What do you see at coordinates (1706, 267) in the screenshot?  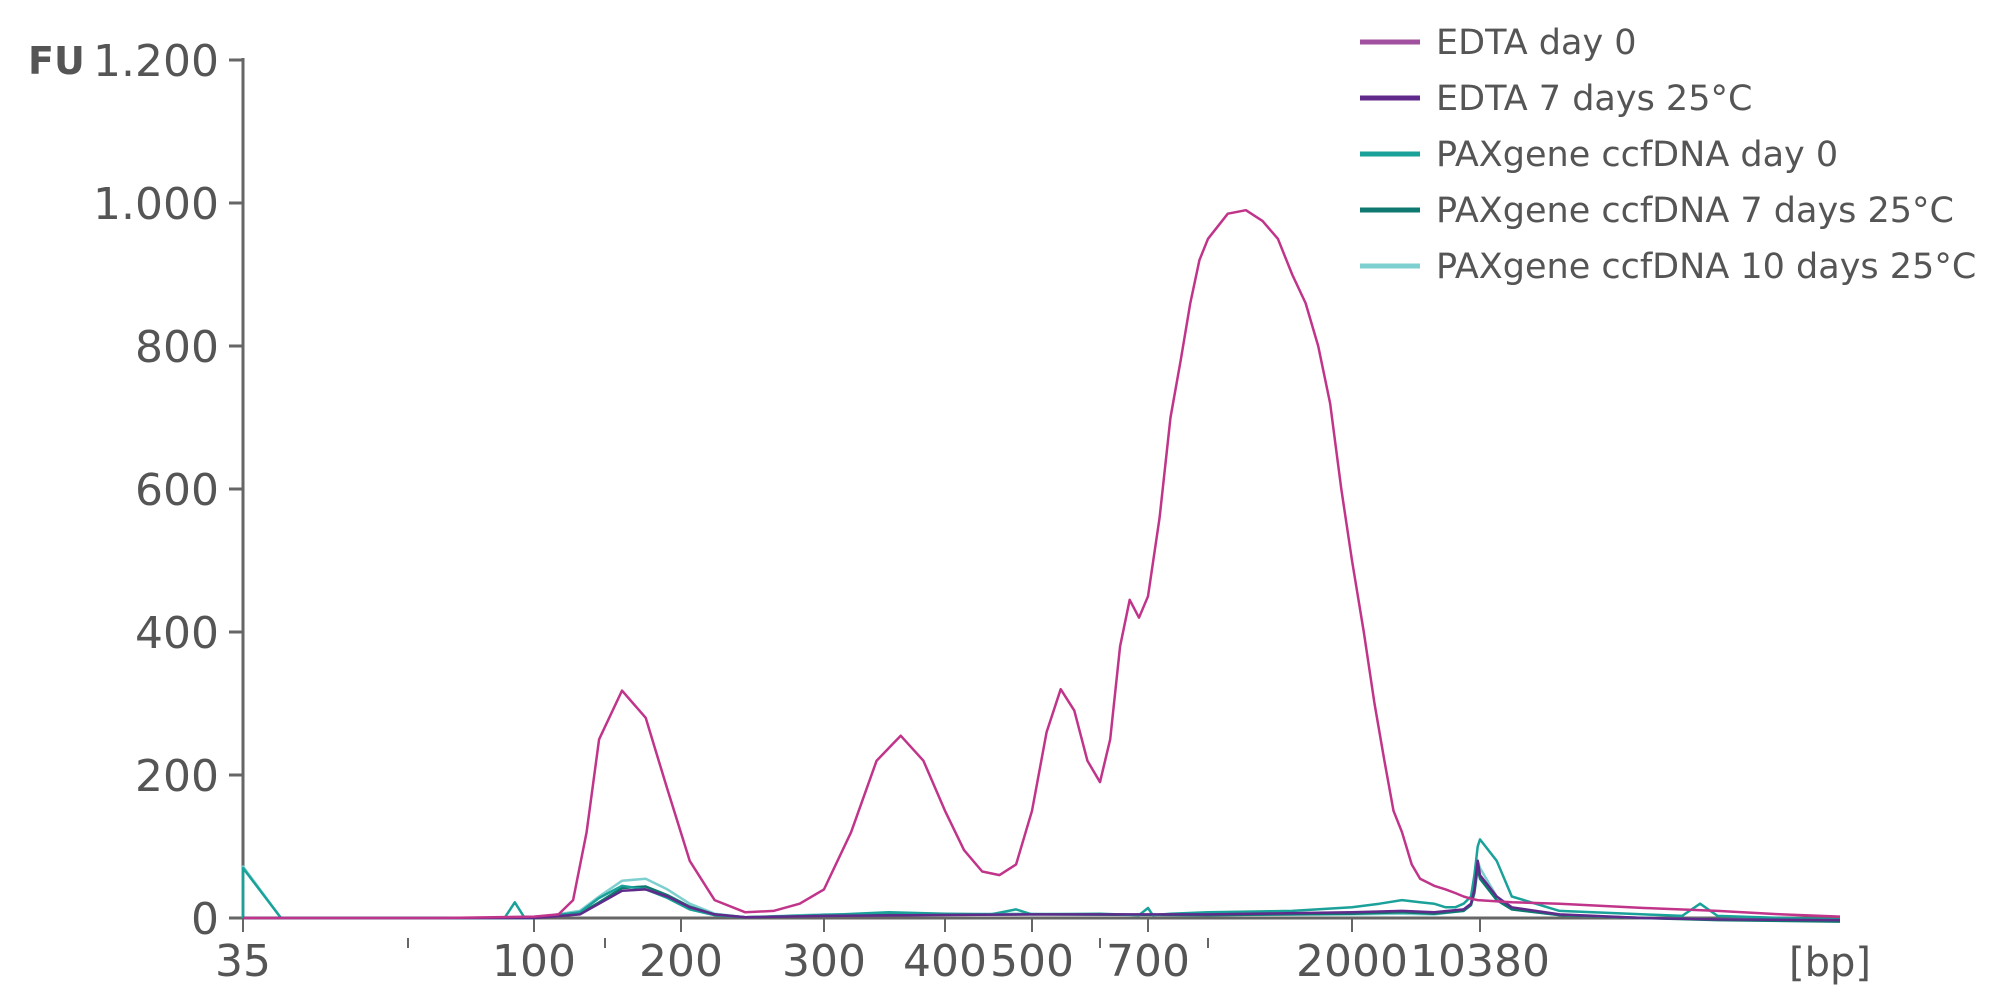 I see `legend-label: PAXgene ccfDNA 10 days 25°C` at bounding box center [1706, 267].